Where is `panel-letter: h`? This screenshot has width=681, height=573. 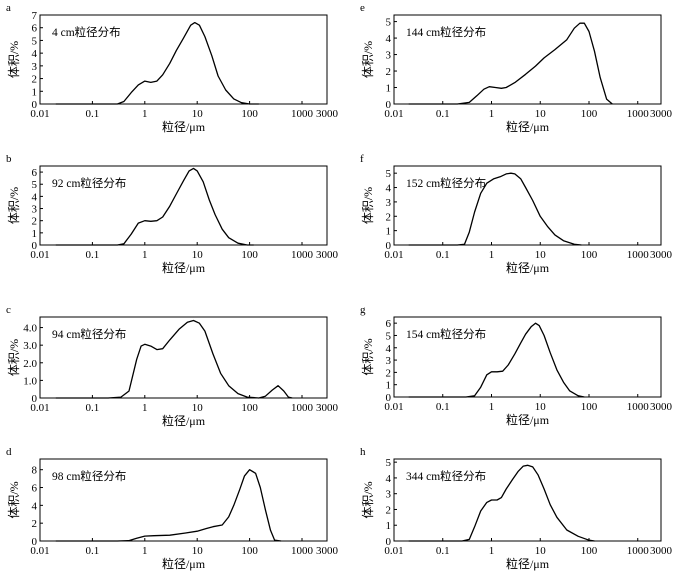 panel-letter: h is located at coordinates (363, 452).